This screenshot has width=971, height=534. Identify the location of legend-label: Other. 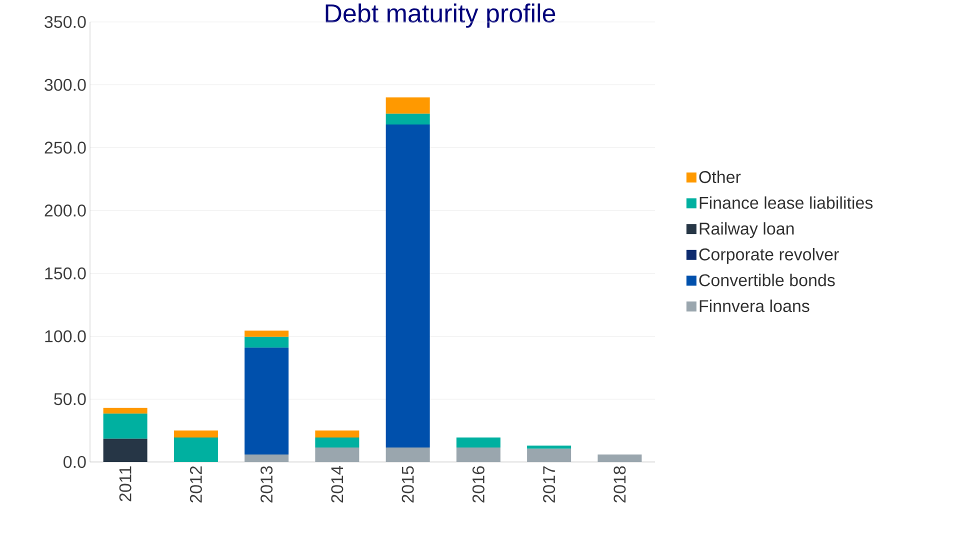
(720, 177).